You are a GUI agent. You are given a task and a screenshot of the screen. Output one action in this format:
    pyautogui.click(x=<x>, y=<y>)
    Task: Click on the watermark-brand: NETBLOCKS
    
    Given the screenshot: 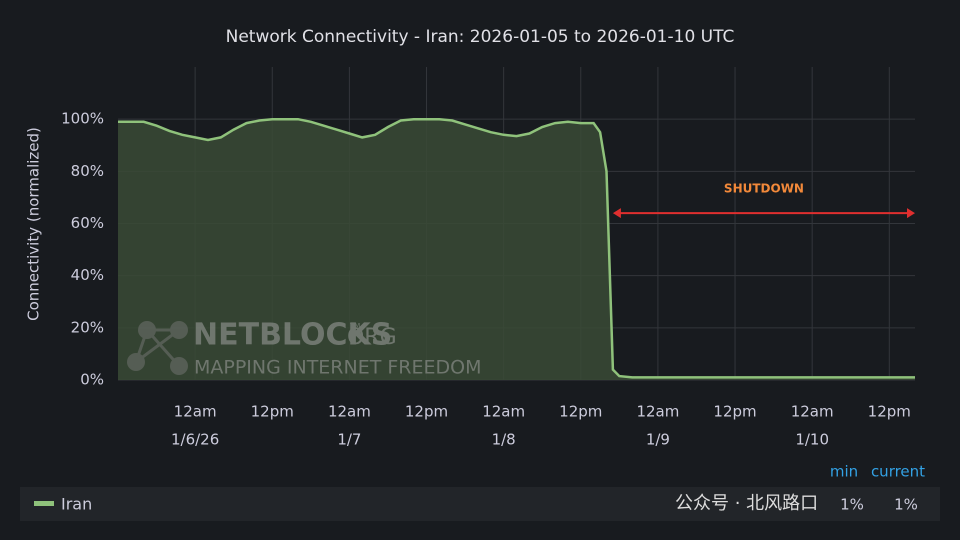 What is the action you would take?
    pyautogui.click(x=292, y=335)
    